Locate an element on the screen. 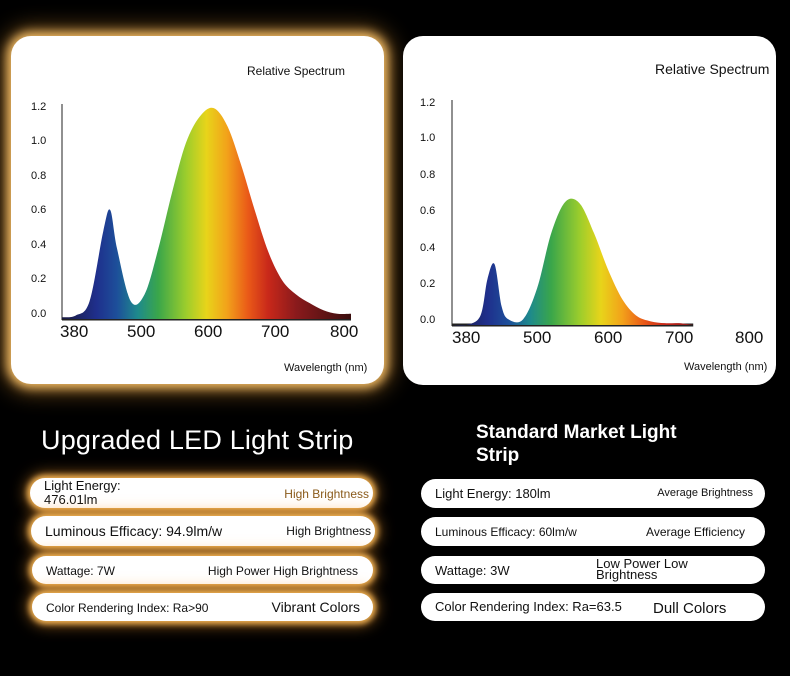 The height and width of the screenshot is (676, 790). upgraded-heading: Upgraded LED Light Strip is located at coordinates (197, 440).